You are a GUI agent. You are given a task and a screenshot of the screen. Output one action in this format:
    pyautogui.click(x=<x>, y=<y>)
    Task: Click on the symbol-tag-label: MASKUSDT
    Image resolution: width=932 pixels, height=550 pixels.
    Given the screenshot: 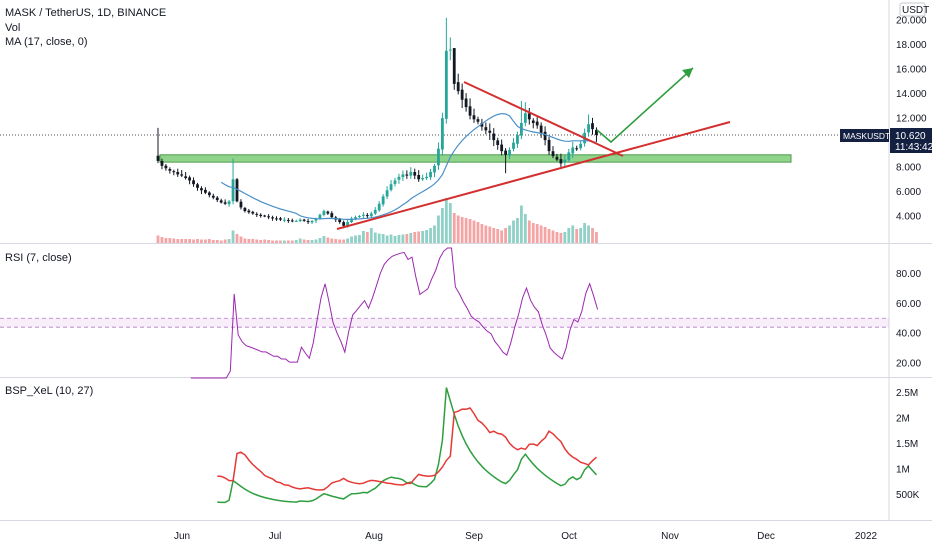 What is the action you would take?
    pyautogui.click(x=866, y=136)
    